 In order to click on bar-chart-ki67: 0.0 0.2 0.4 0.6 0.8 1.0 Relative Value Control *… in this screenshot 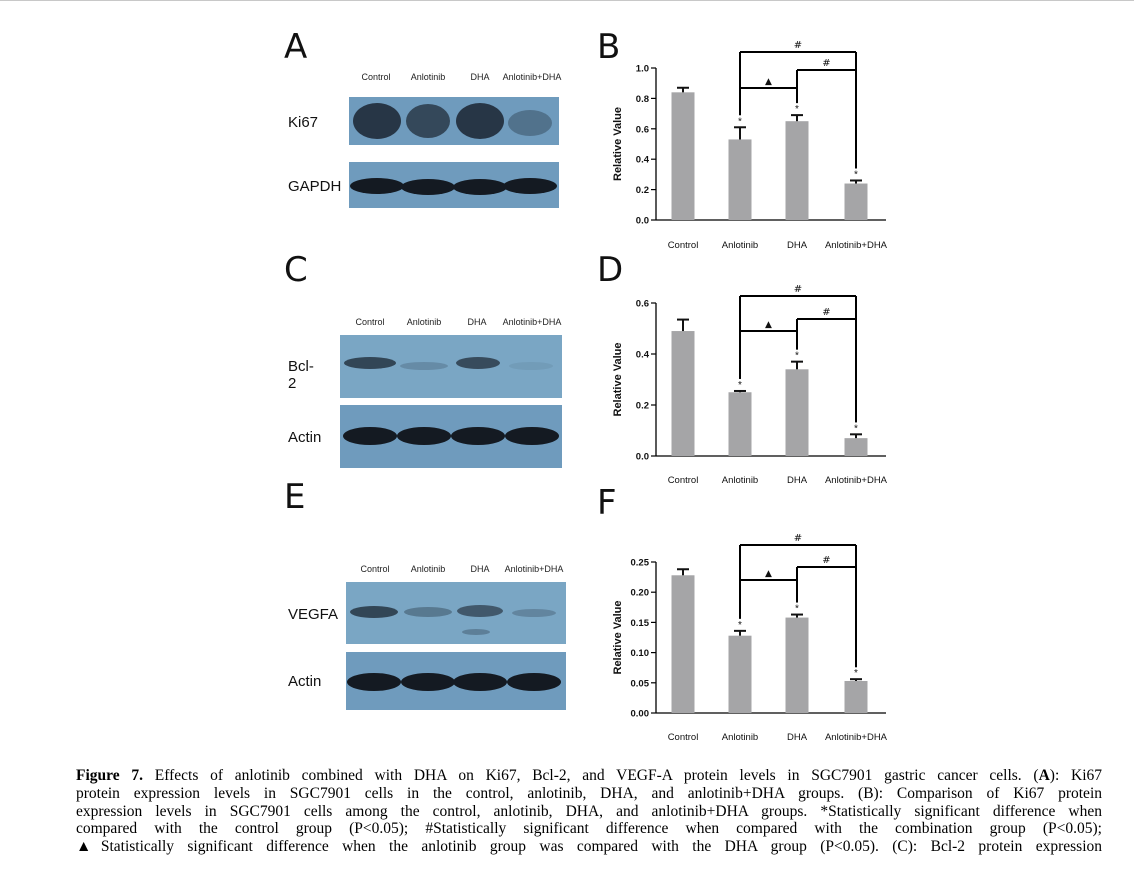, I will do `click(750, 145)`.